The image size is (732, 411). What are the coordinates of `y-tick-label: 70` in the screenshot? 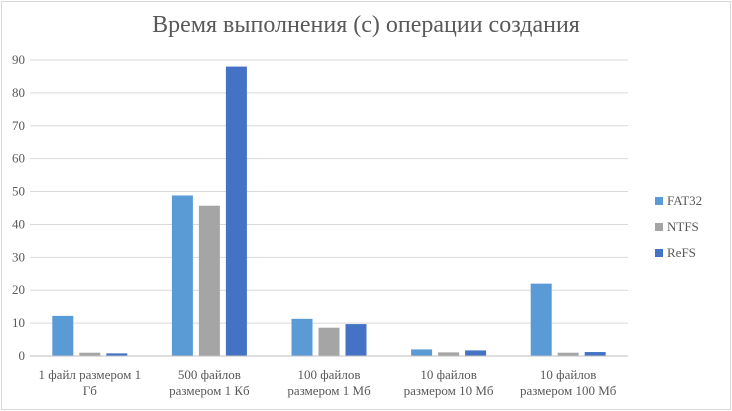 It's located at (18, 125).